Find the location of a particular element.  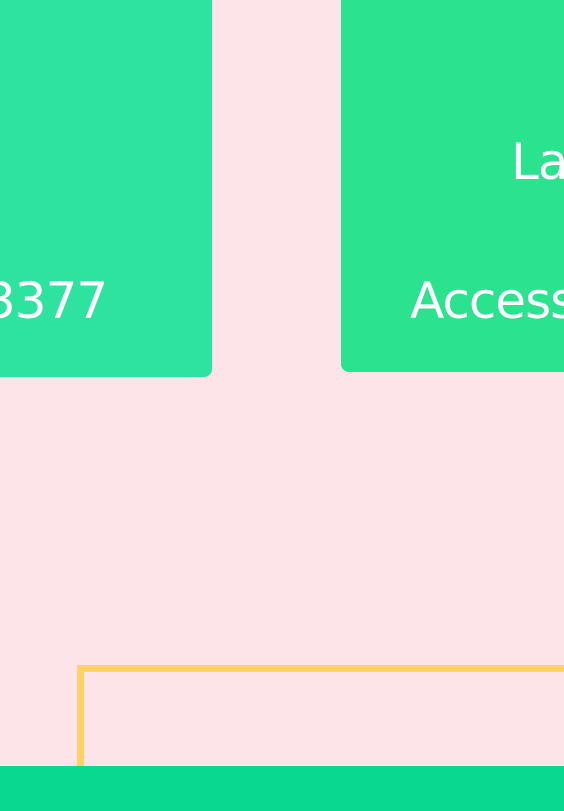

stat-card-right-line-2: Access is located at coordinates (487, 301).